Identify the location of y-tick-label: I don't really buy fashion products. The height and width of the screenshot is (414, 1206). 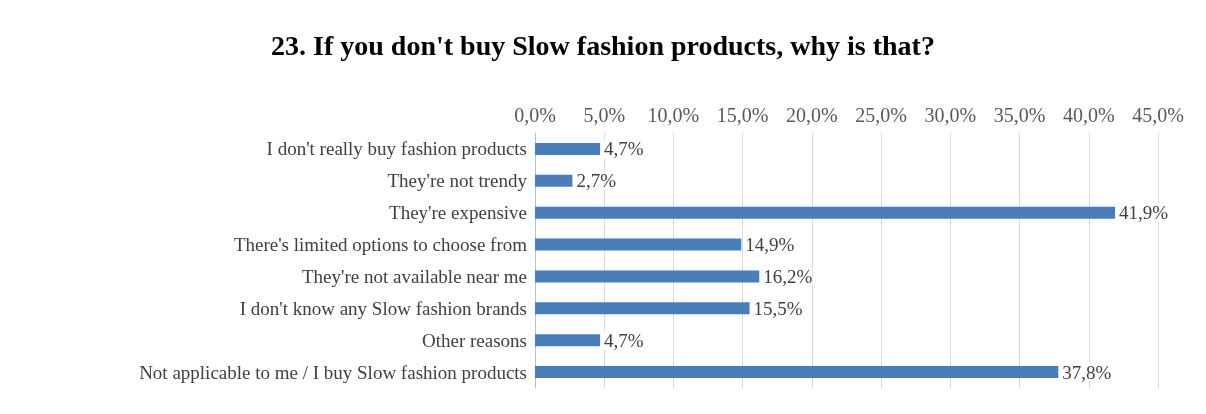
(396, 149).